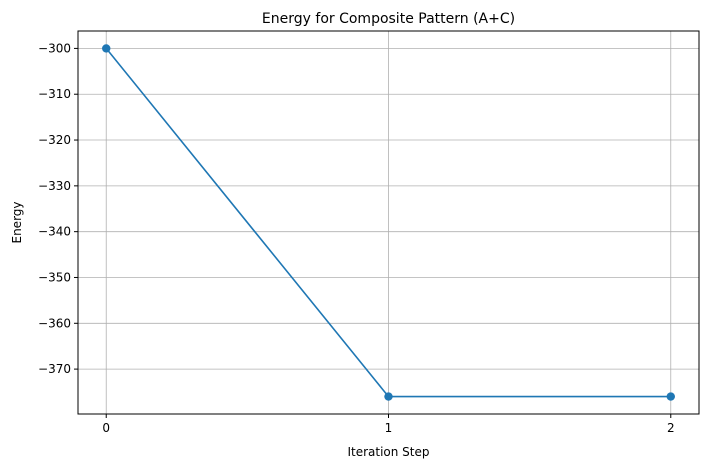  I want to click on y-tick-label: −370, so click(54, 369).